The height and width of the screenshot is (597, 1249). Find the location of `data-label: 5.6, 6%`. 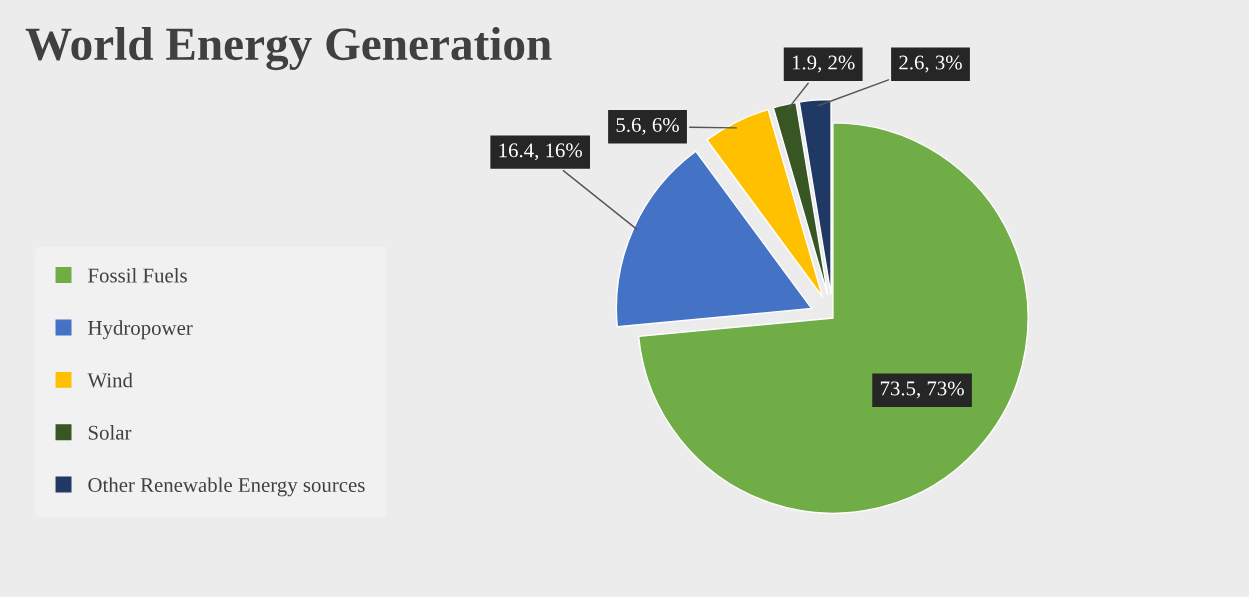

data-label: 5.6, 6% is located at coordinates (647, 126).